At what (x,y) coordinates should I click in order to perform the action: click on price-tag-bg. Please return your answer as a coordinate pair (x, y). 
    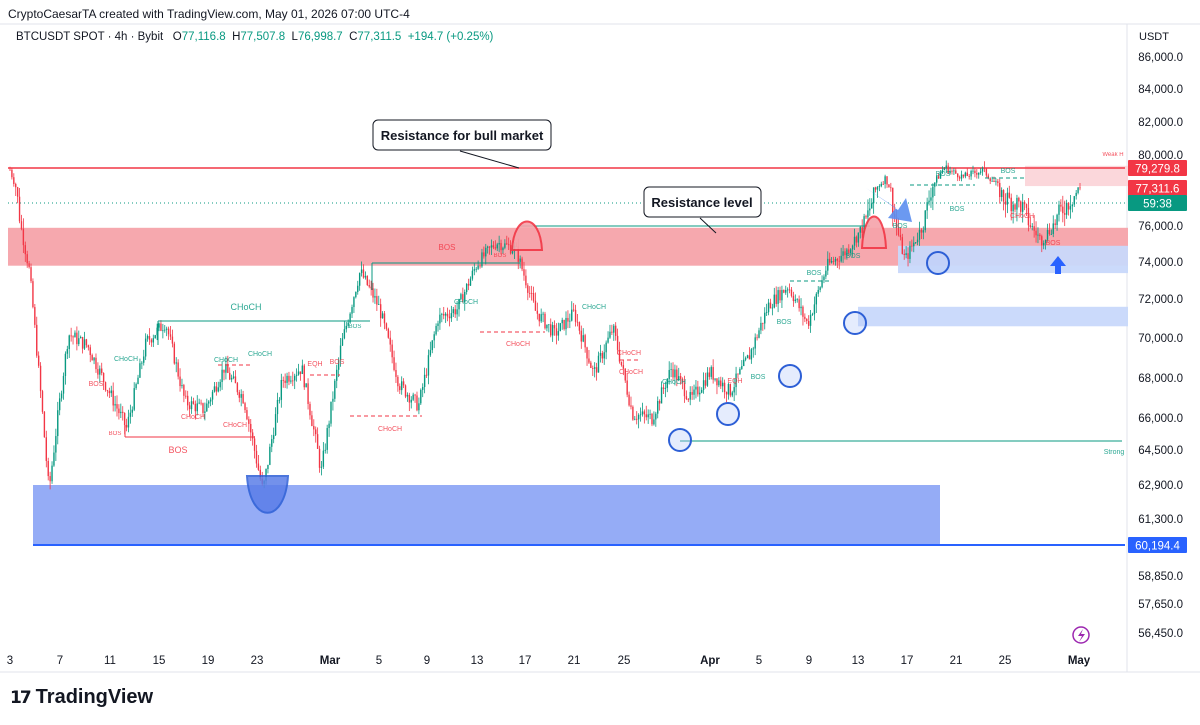
    Looking at the image, I should click on (1157, 545).